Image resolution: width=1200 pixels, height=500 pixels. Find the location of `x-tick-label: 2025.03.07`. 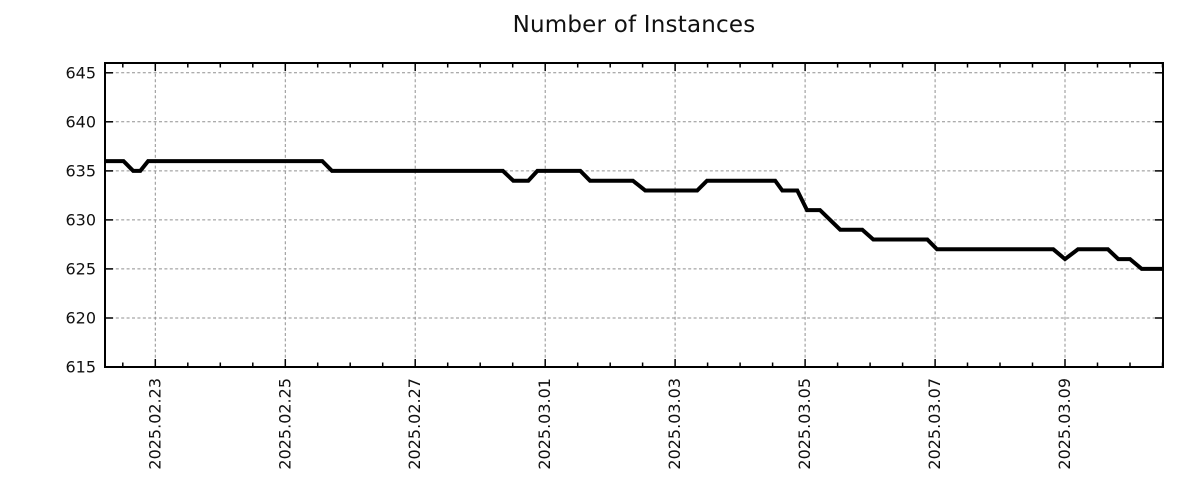

x-tick-label: 2025.03.07 is located at coordinates (934, 424).